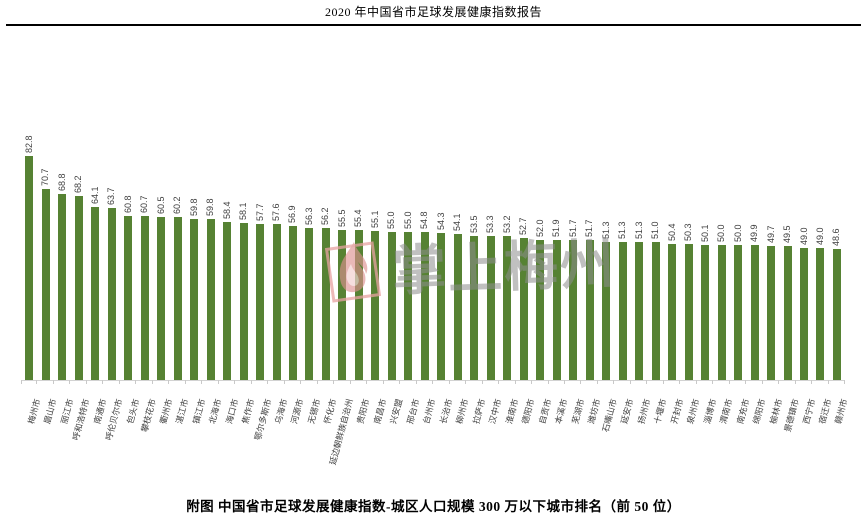 The height and width of the screenshot is (522, 867). I want to click on bar-value-label: 58.4, so click(226, 210).